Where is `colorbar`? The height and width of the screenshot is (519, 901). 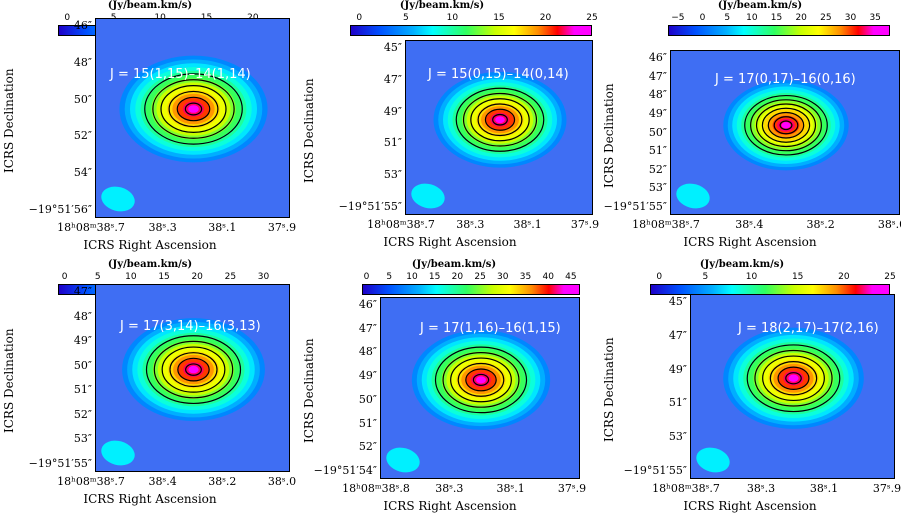
colorbar is located at coordinates (779, 30).